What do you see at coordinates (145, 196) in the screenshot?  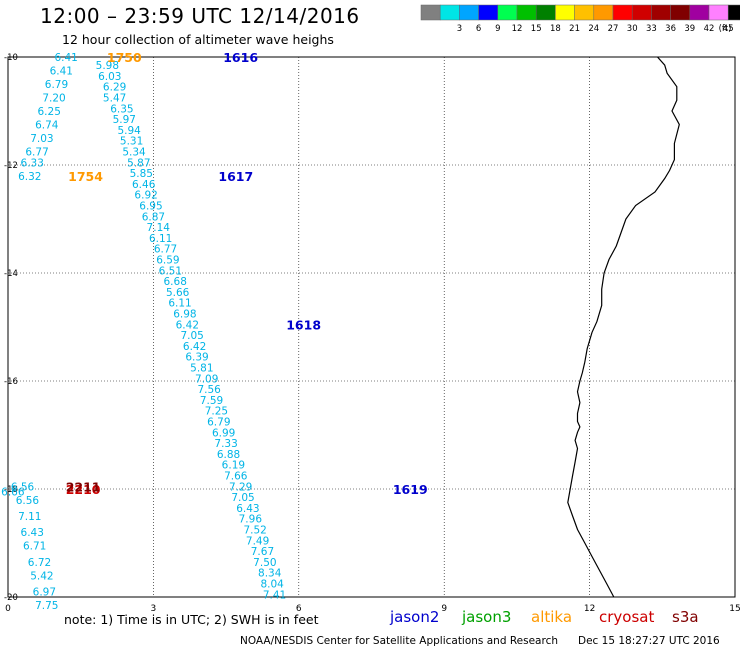 I see `swh-value: 6.92` at bounding box center [145, 196].